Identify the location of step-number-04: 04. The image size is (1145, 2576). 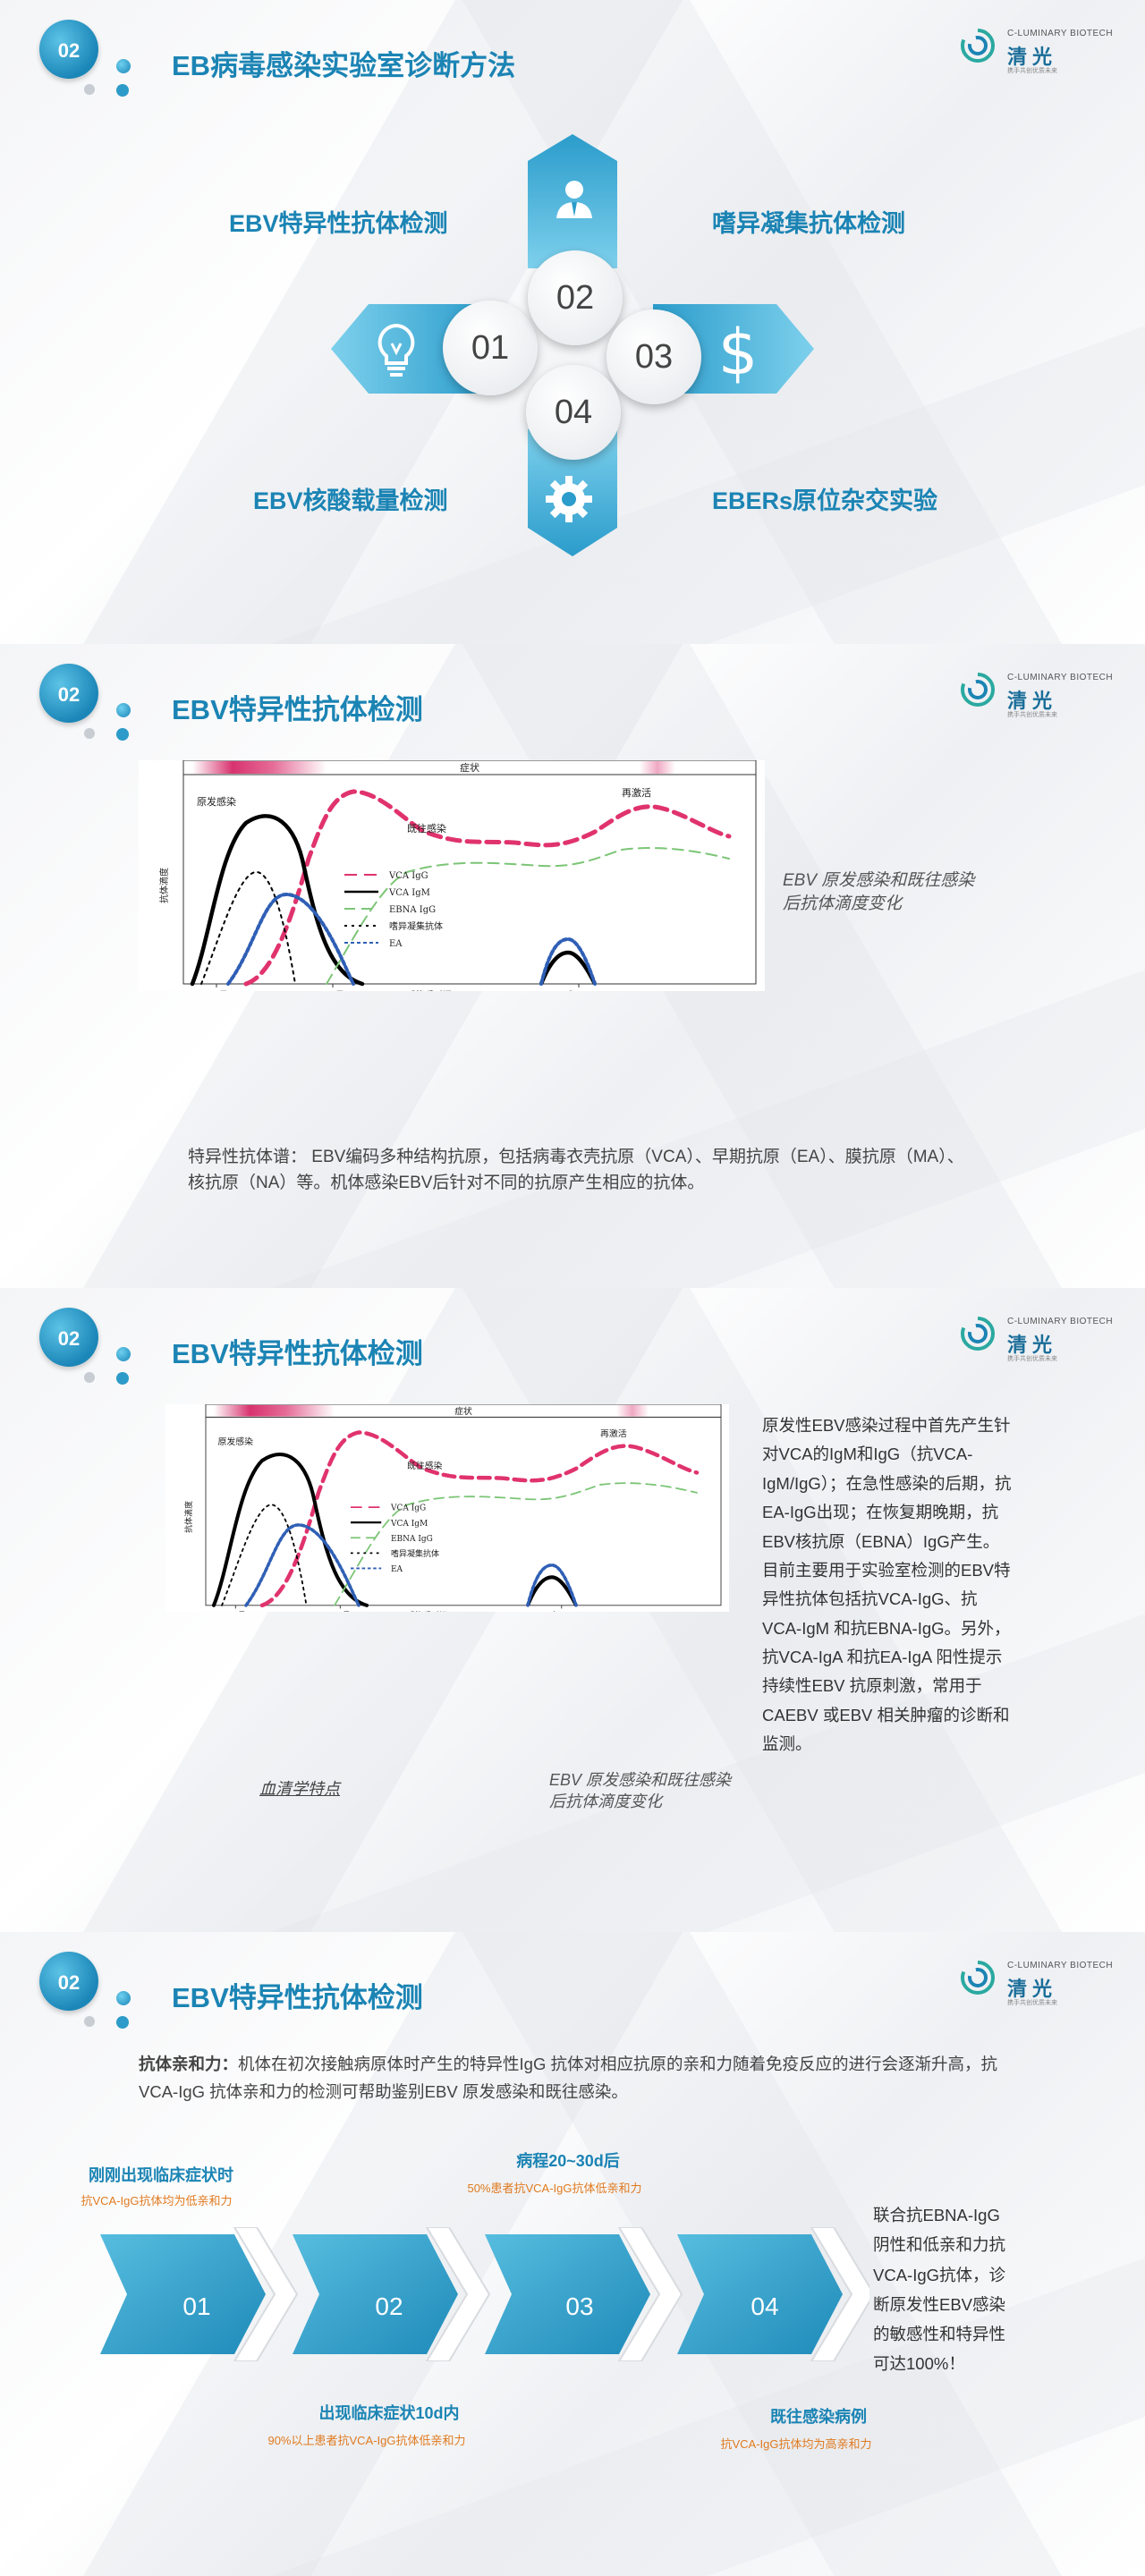
(765, 2306).